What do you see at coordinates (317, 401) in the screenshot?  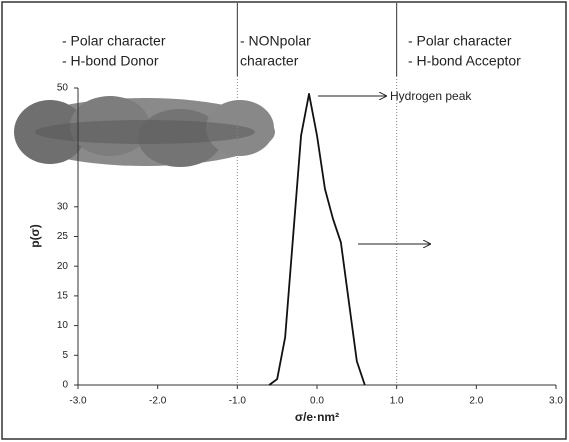 I see `x-tick-label: 0.0` at bounding box center [317, 401].